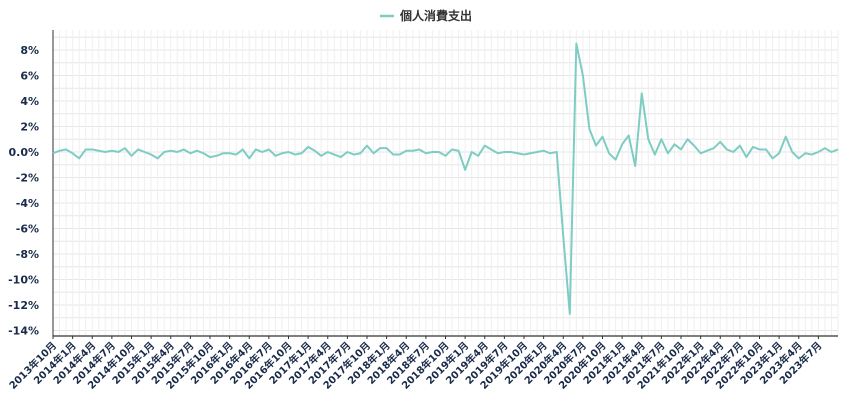 The width and height of the screenshot is (850, 400). I want to click on legend-label-personal-consumption: 個人消費支出, so click(435, 15).